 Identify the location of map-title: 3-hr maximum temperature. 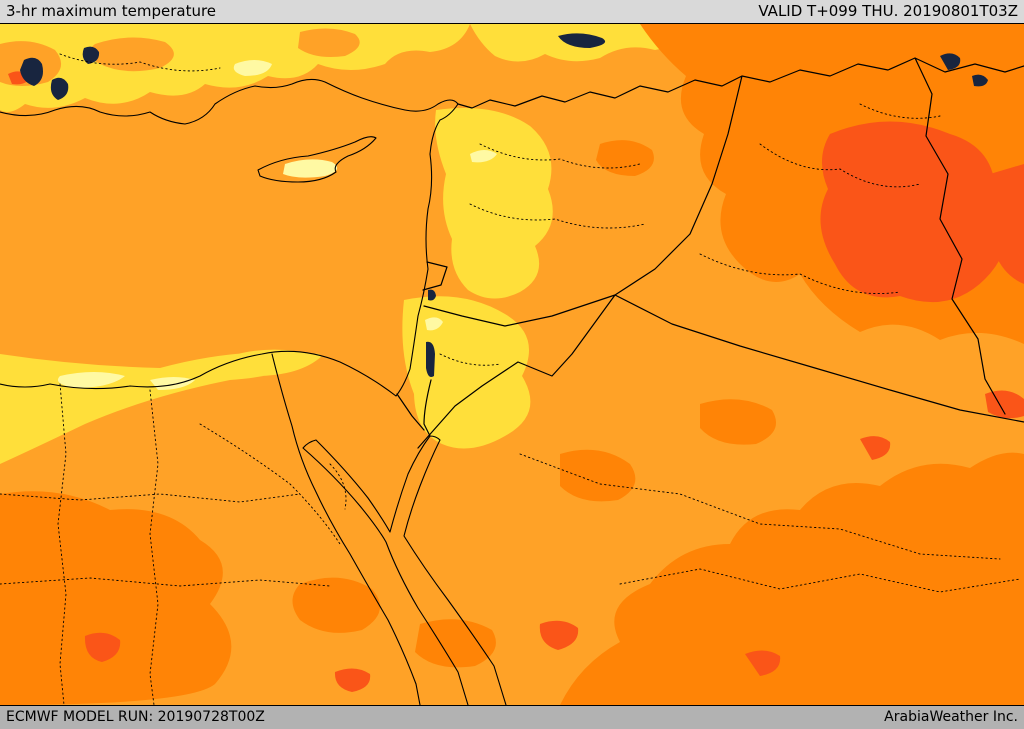
(111, 11).